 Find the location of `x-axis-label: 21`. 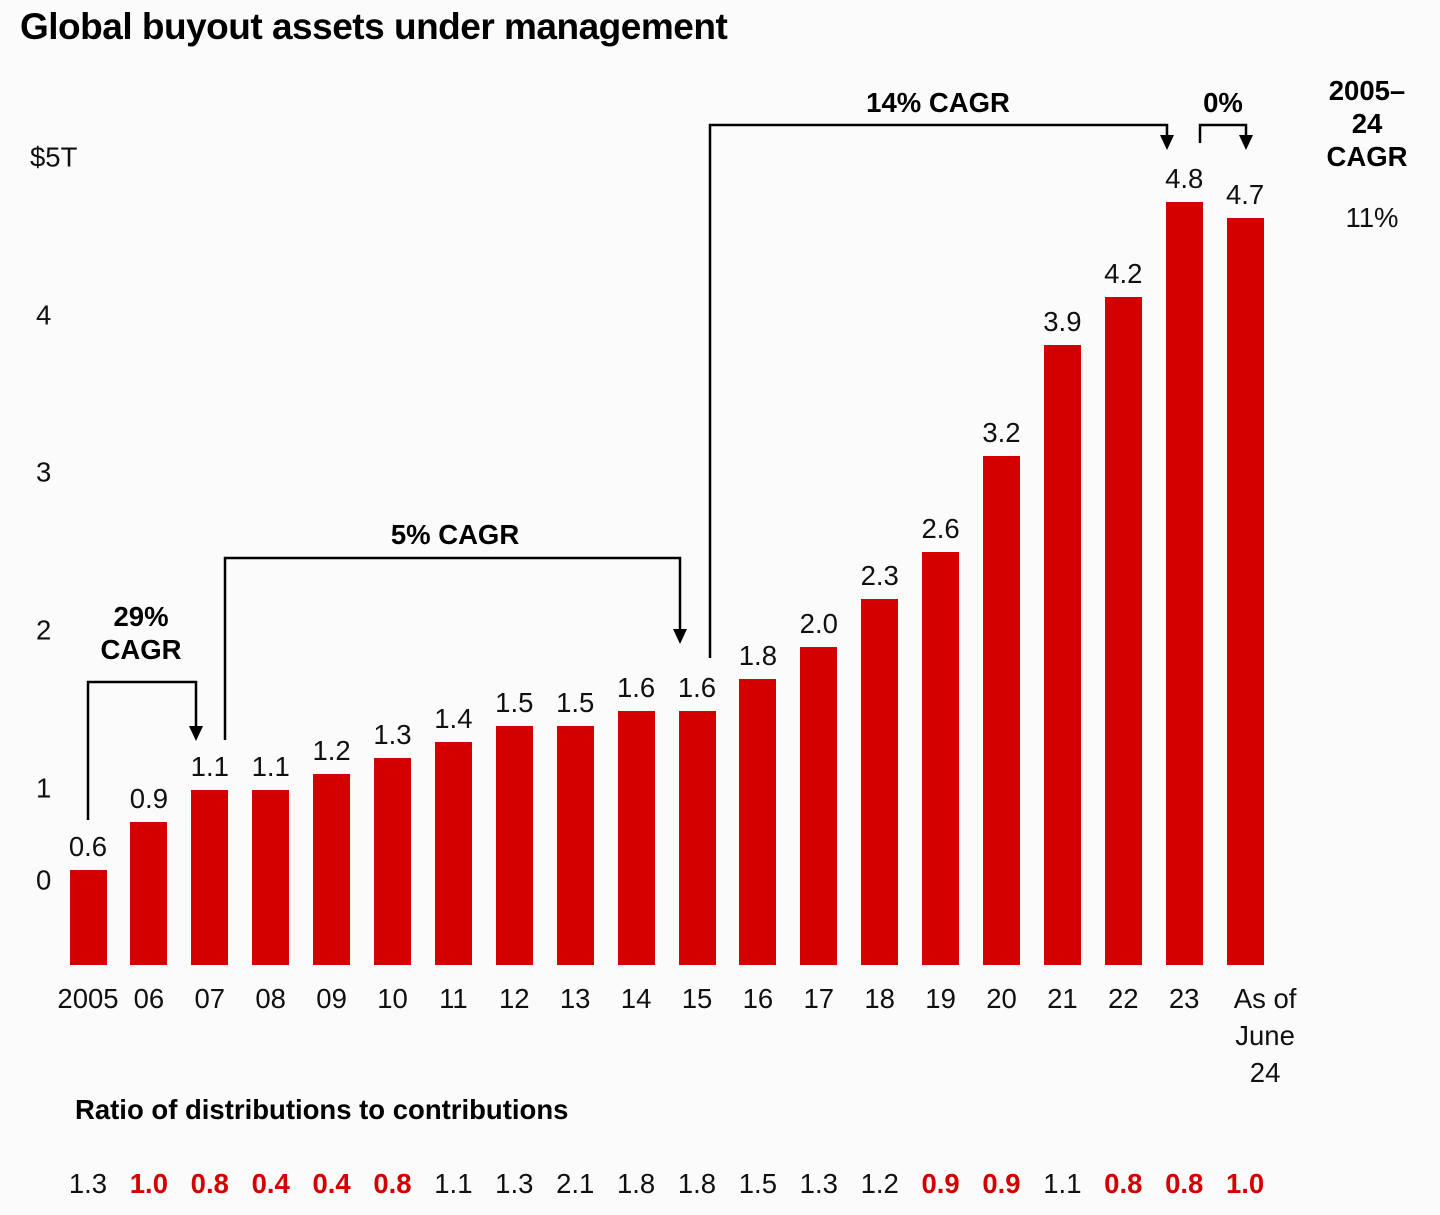

x-axis-label: 21 is located at coordinates (1062, 998).